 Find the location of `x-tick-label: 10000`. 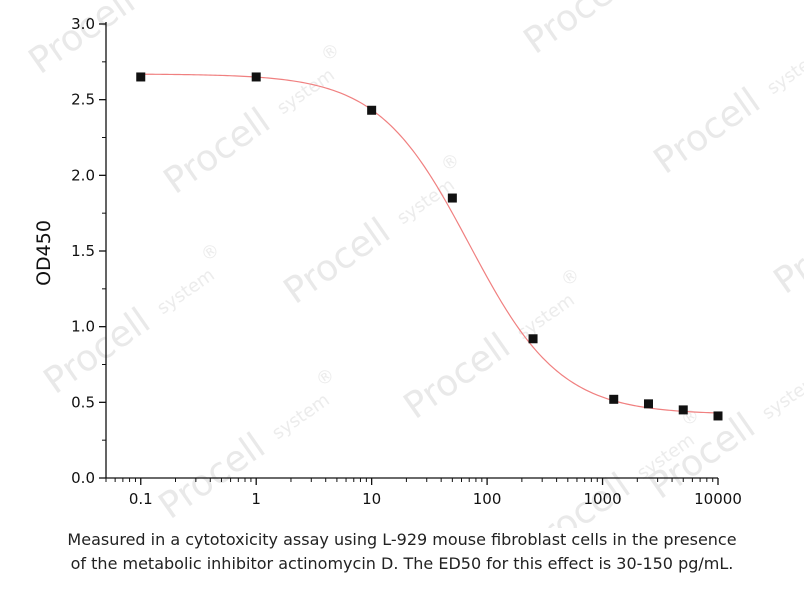

x-tick-label: 10000 is located at coordinates (718, 499).